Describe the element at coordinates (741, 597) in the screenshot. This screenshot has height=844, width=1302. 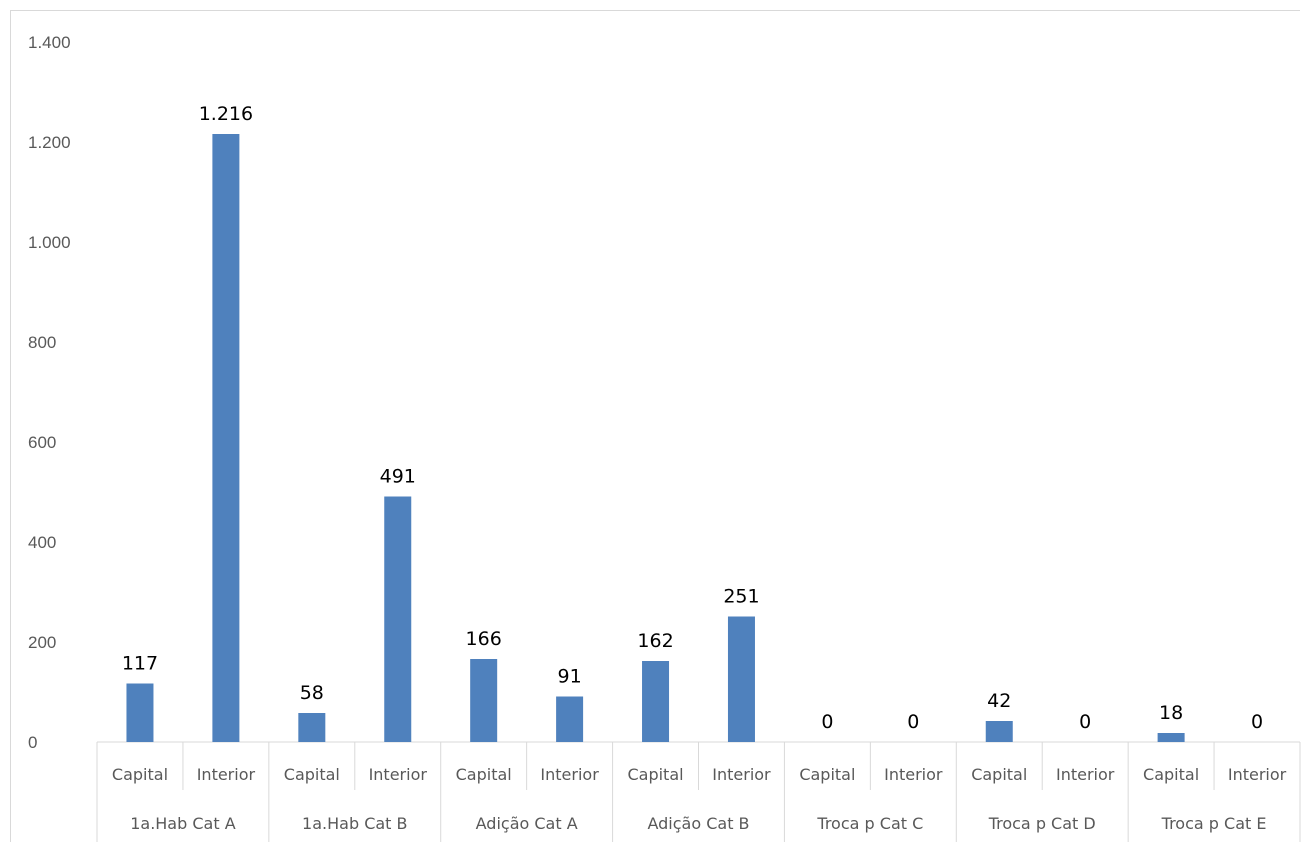
I see `data-label: 251` at that location.